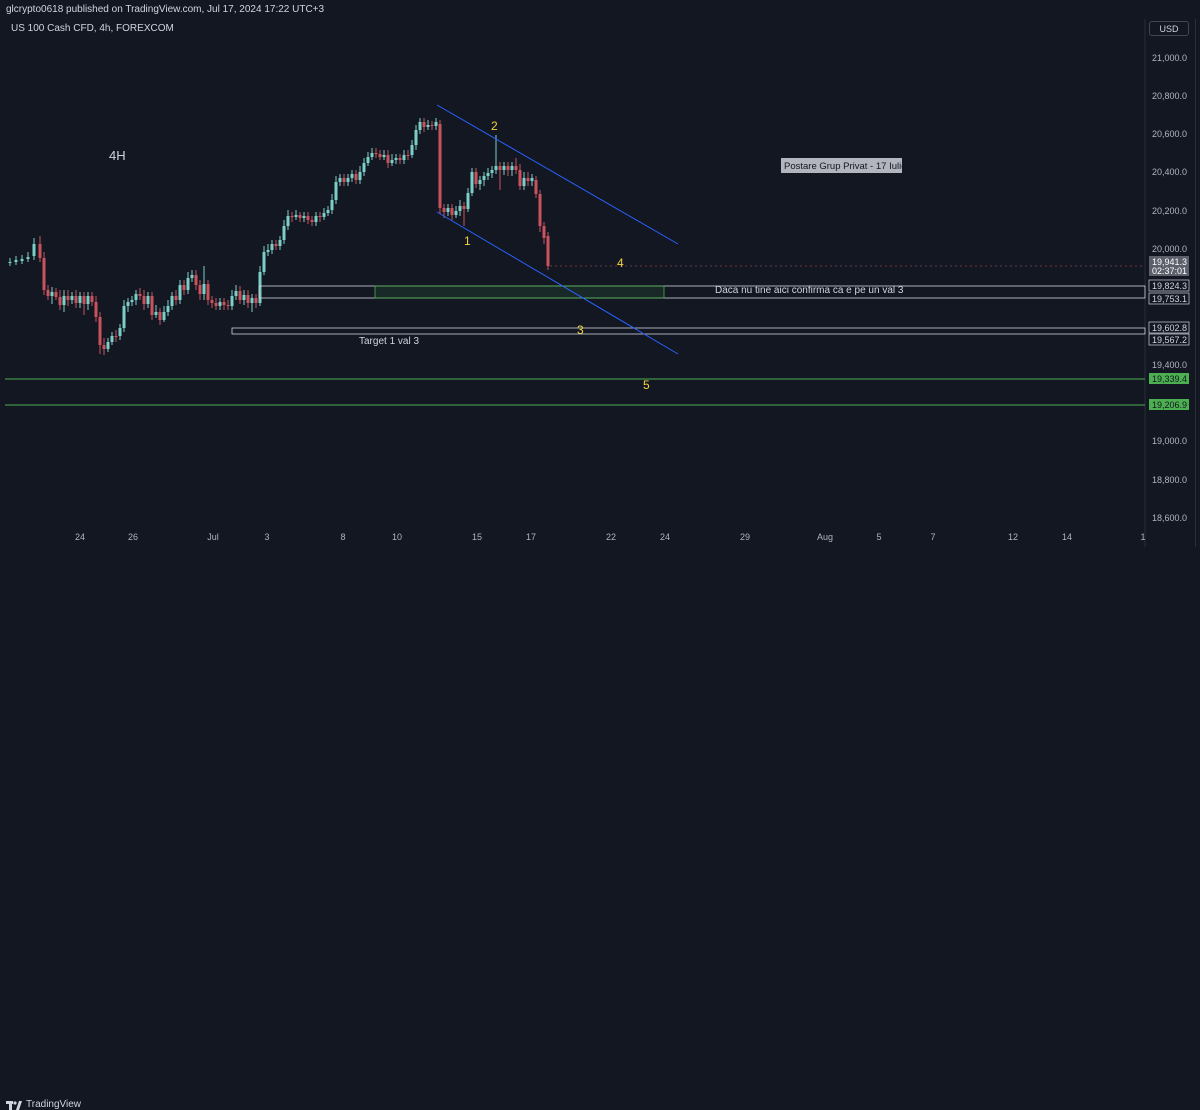 This screenshot has width=1200, height=1110. What do you see at coordinates (557, 174) in the screenshot?
I see `channel-upper-line` at bounding box center [557, 174].